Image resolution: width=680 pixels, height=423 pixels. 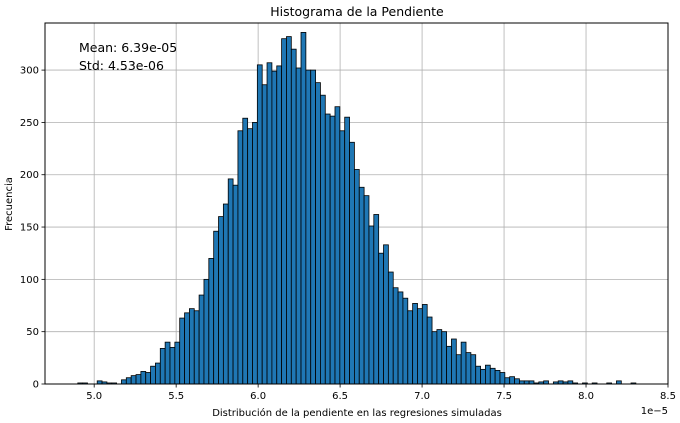 What do you see at coordinates (36, 385) in the screenshot?
I see `y-tick-label: 0` at bounding box center [36, 385].